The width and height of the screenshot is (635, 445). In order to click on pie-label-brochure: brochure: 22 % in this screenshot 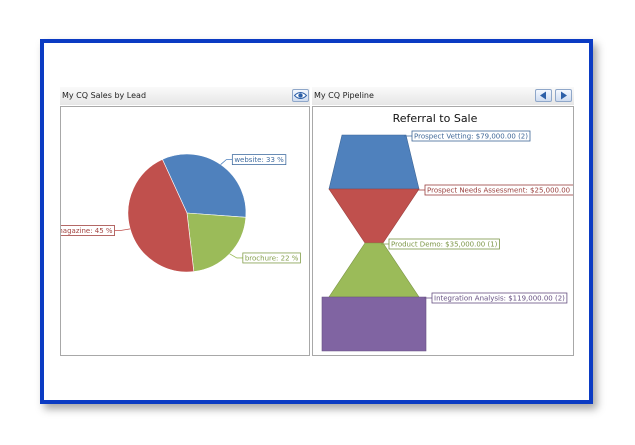, I will do `click(271, 258)`.